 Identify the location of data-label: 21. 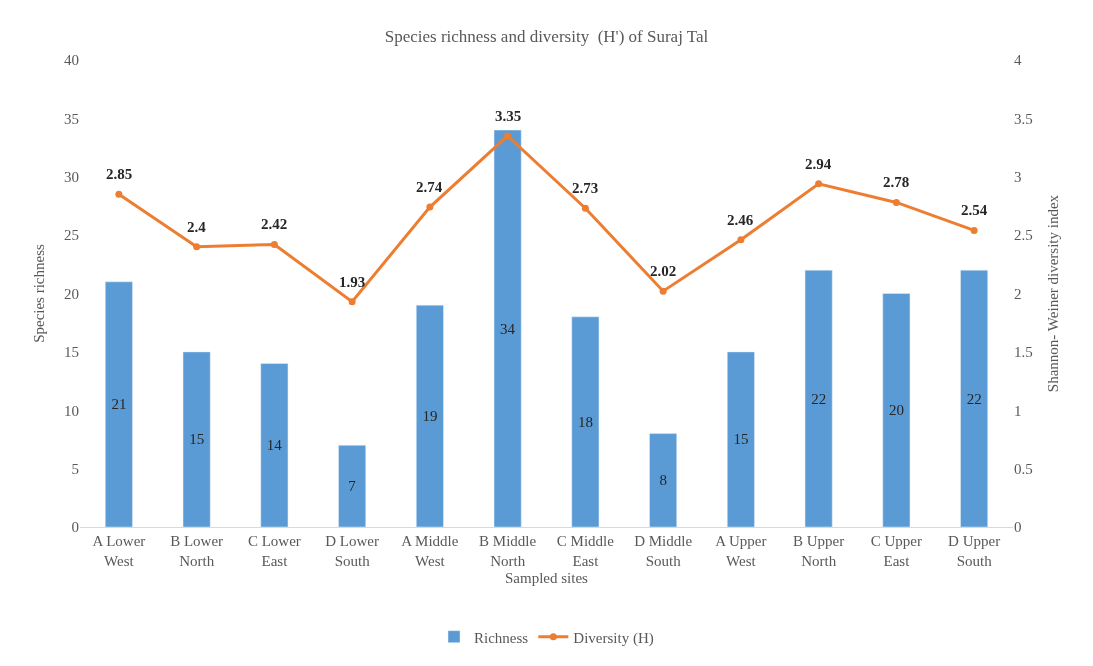
(119, 404).